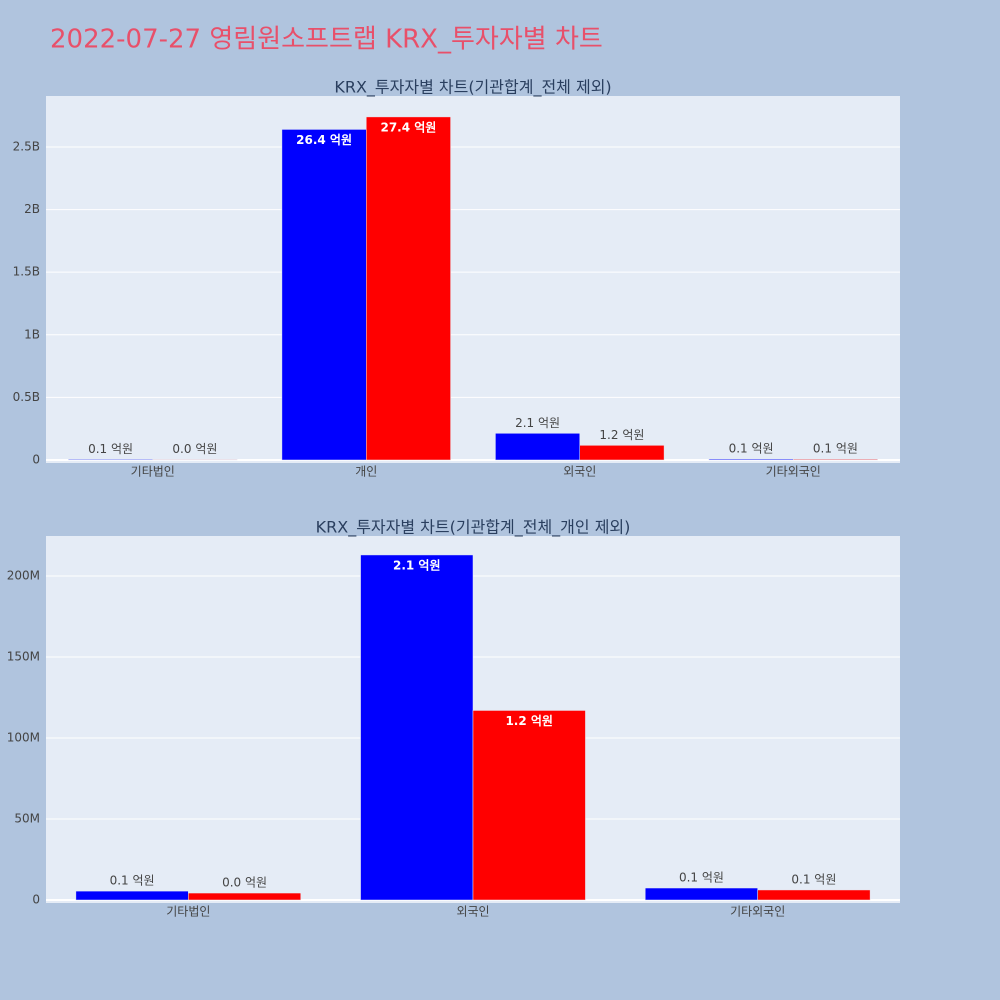  What do you see at coordinates (26, 272) in the screenshot?
I see `y-tick-label: 1.5B` at bounding box center [26, 272].